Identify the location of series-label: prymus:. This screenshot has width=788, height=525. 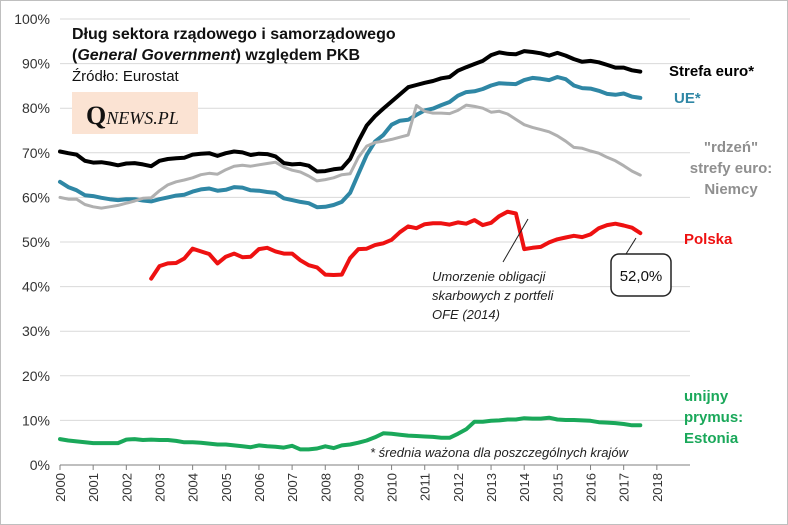
(713, 417).